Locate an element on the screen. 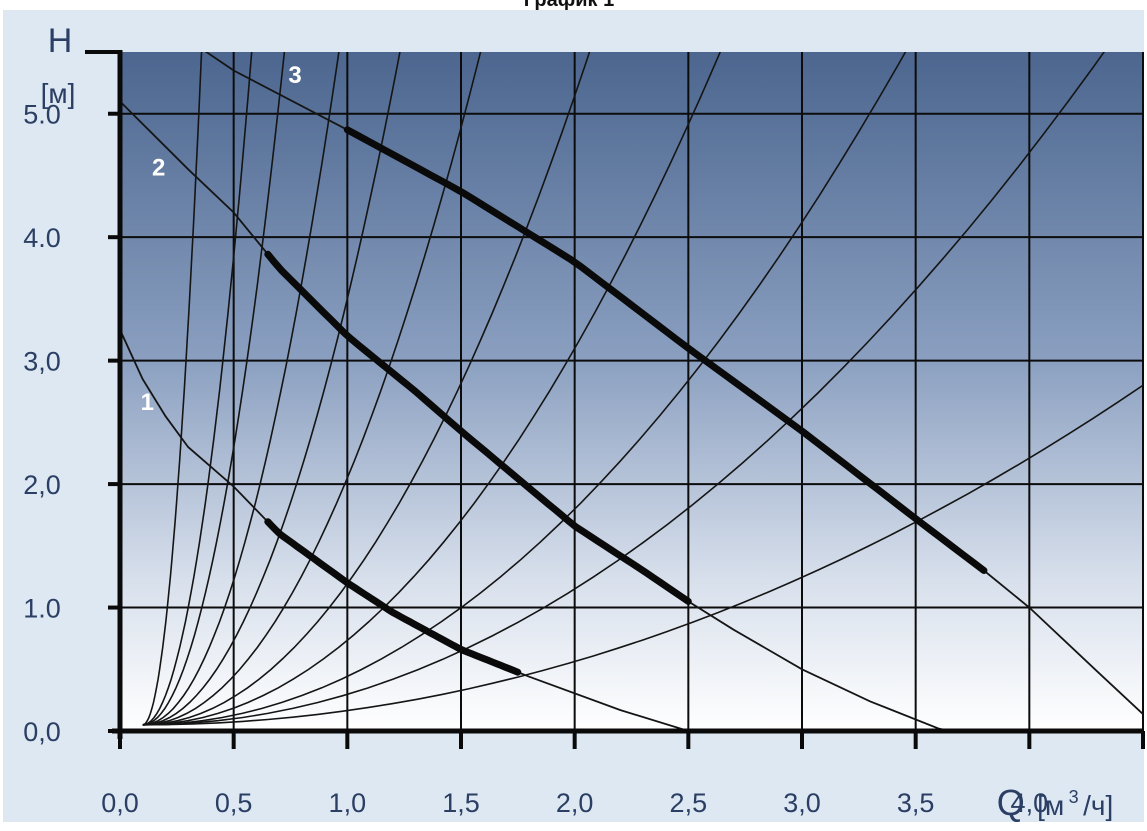 The width and height of the screenshot is (1147, 831). pump-curve-label-2: 2 is located at coordinates (158, 167).